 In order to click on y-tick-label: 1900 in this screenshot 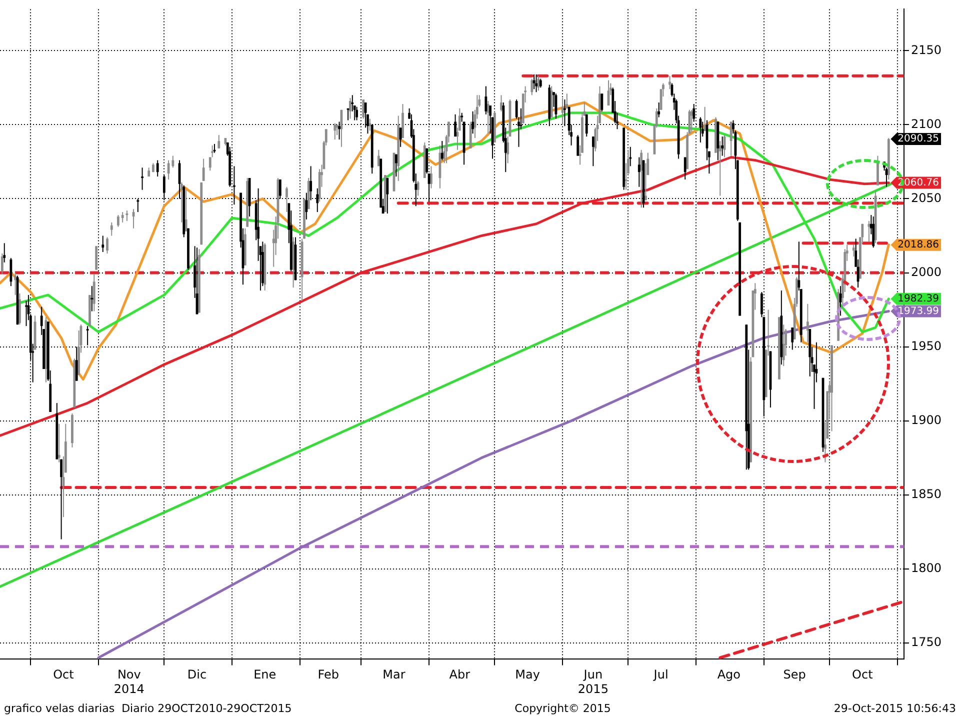, I will do `click(926, 419)`.